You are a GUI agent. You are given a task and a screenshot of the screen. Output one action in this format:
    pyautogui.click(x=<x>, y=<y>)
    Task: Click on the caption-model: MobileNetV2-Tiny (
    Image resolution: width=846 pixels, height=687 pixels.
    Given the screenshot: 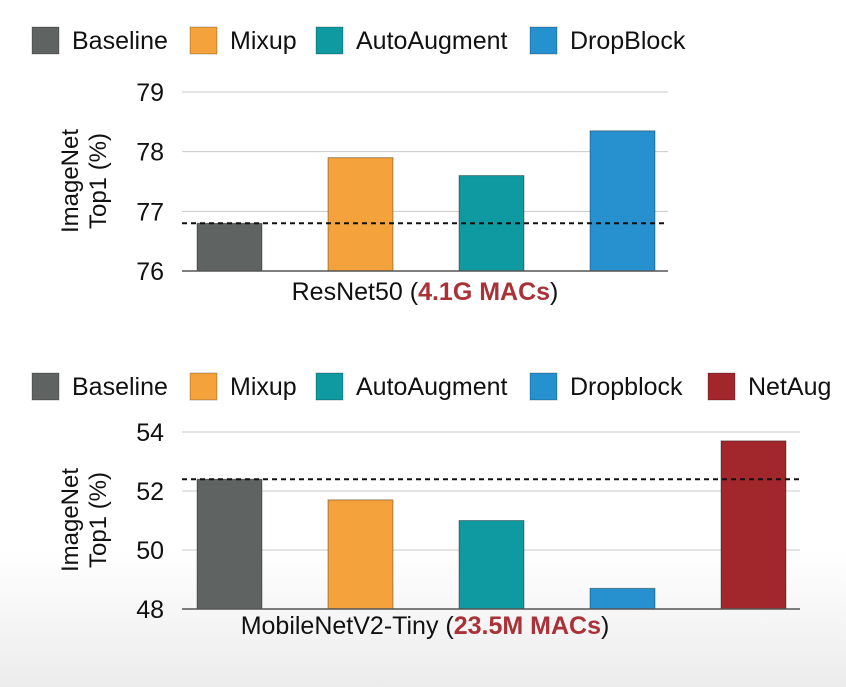 What is the action you would take?
    pyautogui.click(x=348, y=626)
    